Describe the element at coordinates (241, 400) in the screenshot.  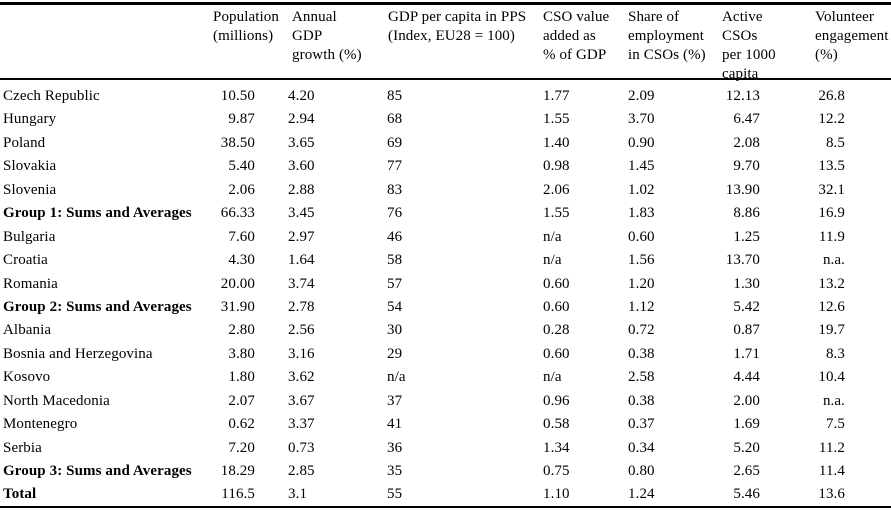
I see `table-cell: 2.07` at that location.